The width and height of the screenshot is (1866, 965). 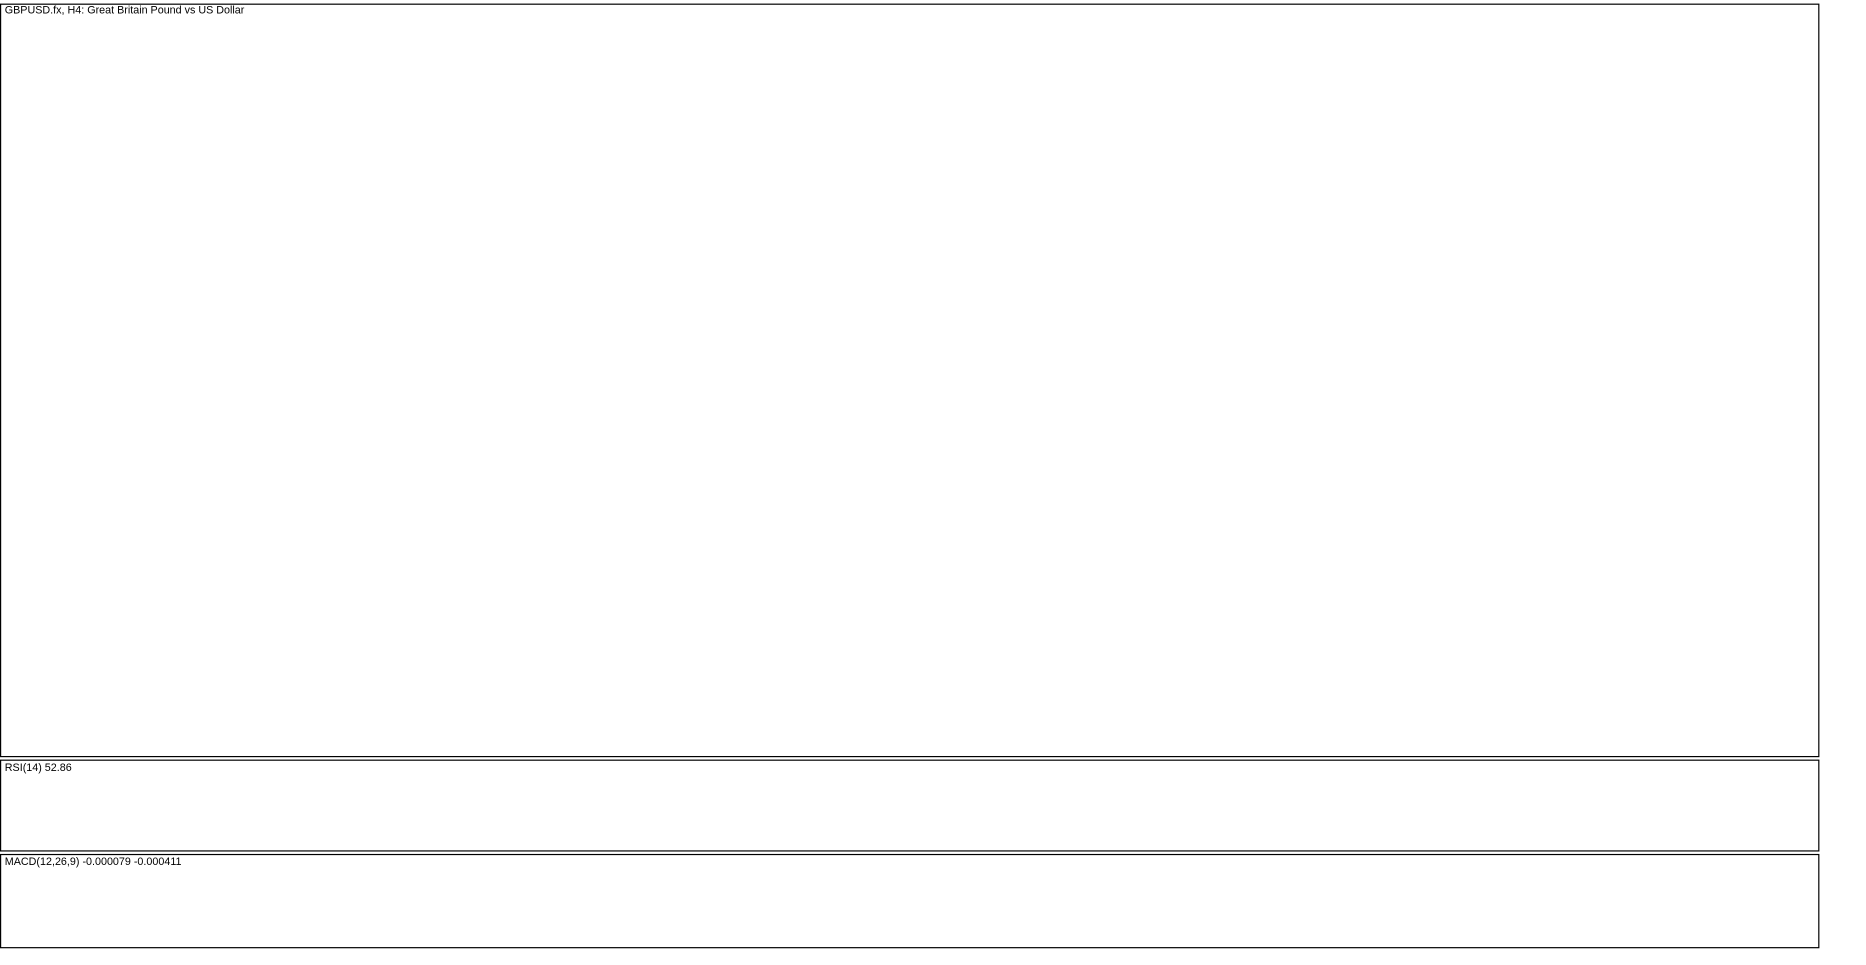 I want to click on rsi-panel-frame, so click(x=910, y=805).